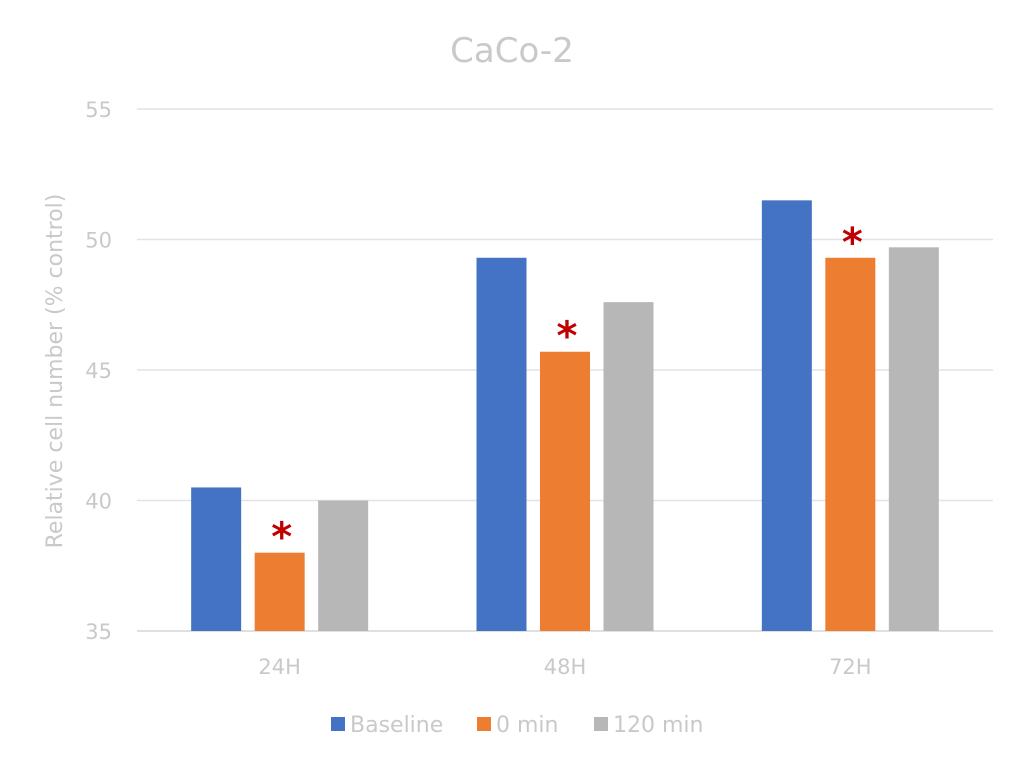 The height and width of the screenshot is (769, 1024). What do you see at coordinates (279, 667) in the screenshot?
I see `x-tick-label: 24H` at bounding box center [279, 667].